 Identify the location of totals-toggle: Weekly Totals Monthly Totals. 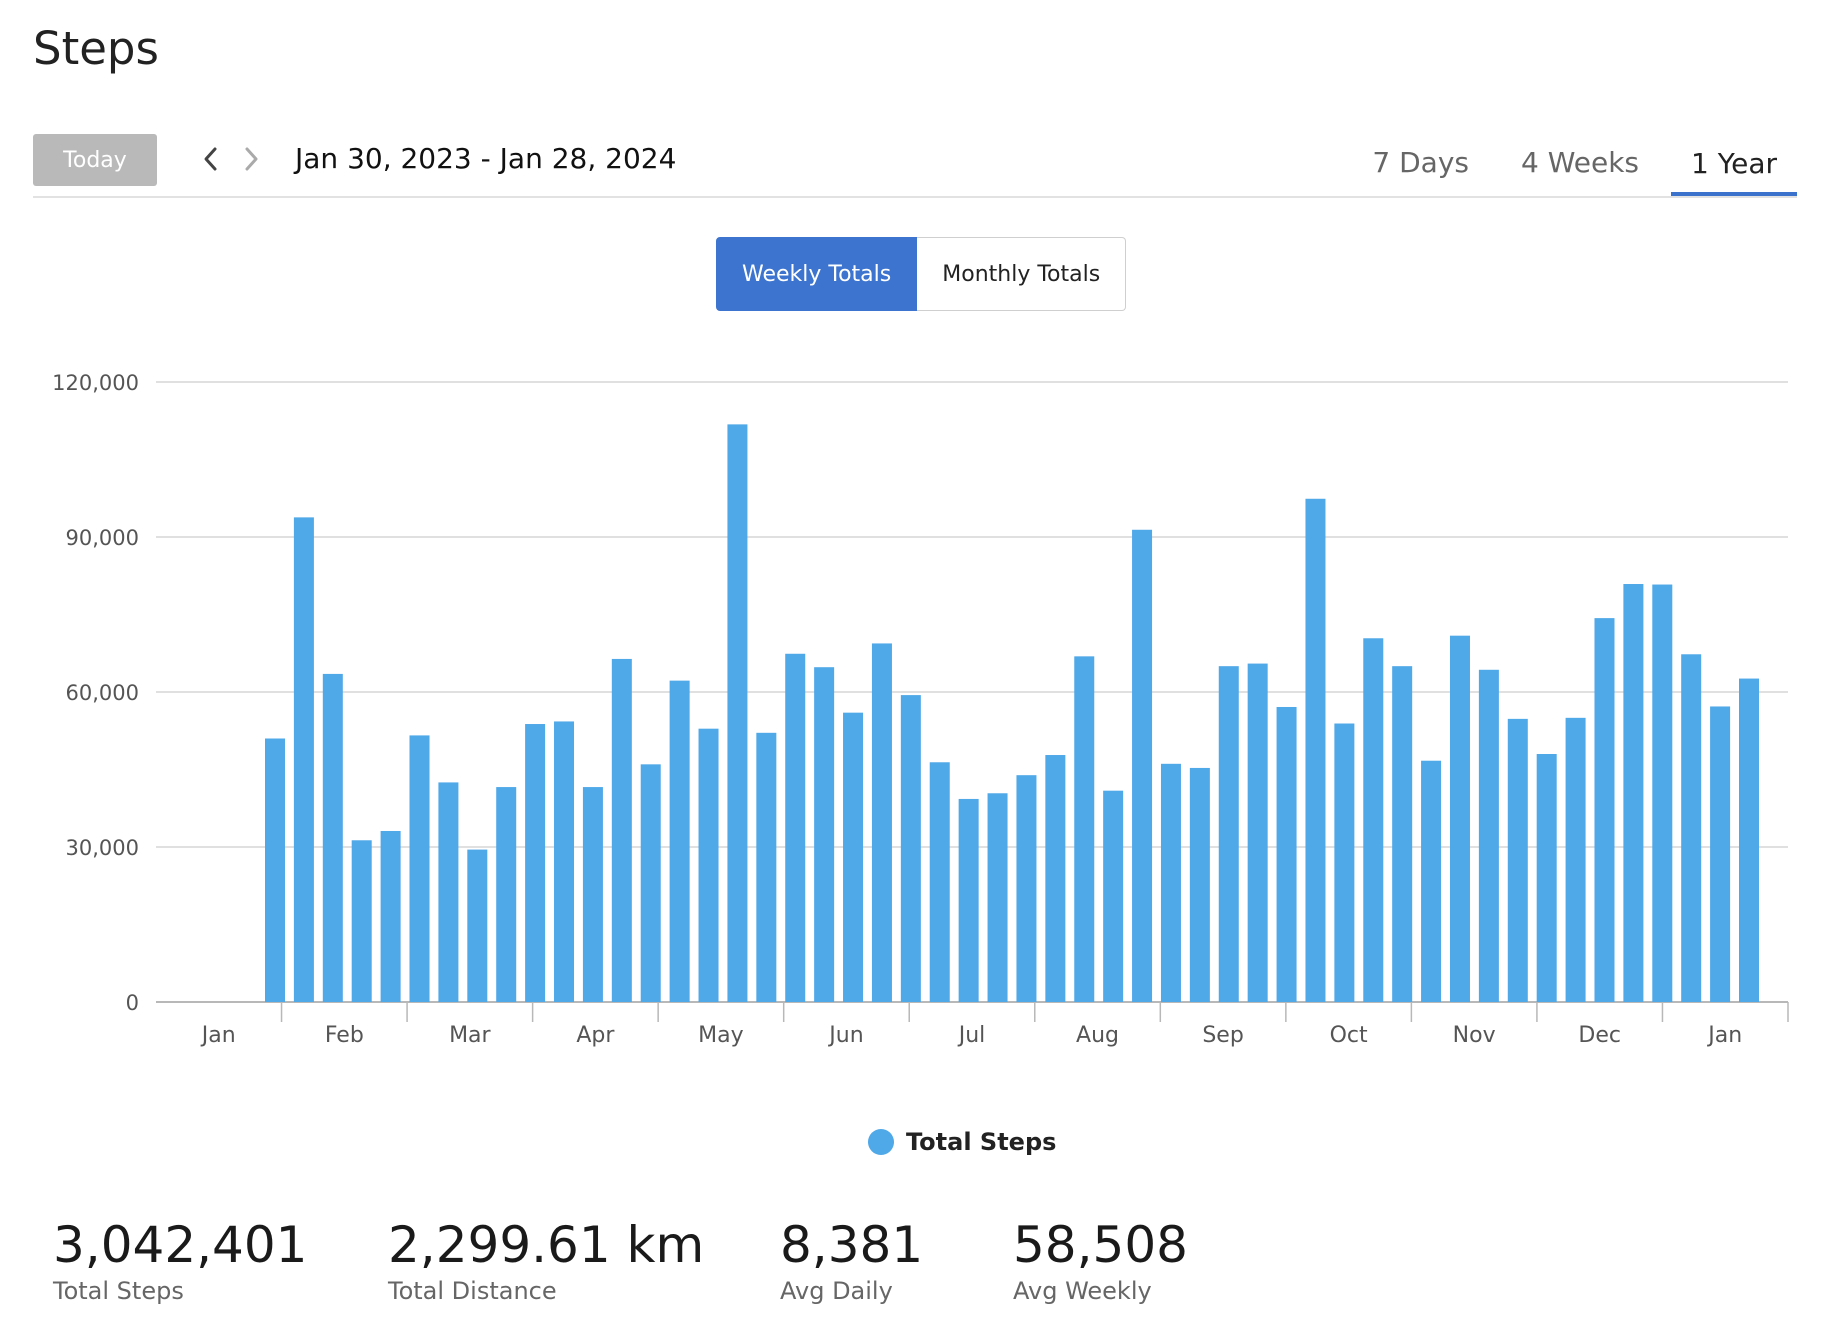
(921, 274).